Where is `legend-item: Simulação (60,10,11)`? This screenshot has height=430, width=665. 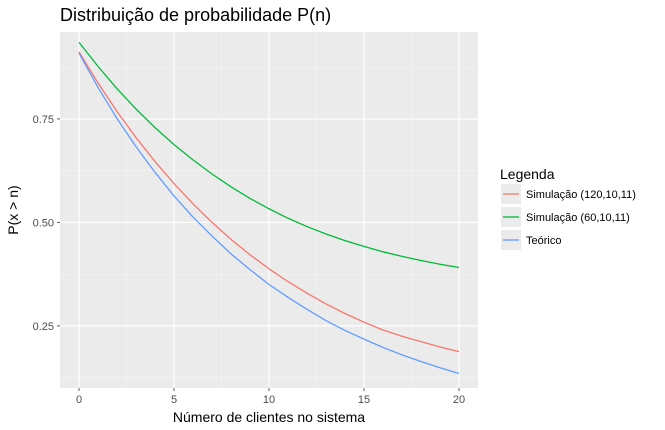
legend-item: Simulação (60,10,11) is located at coordinates (565, 217).